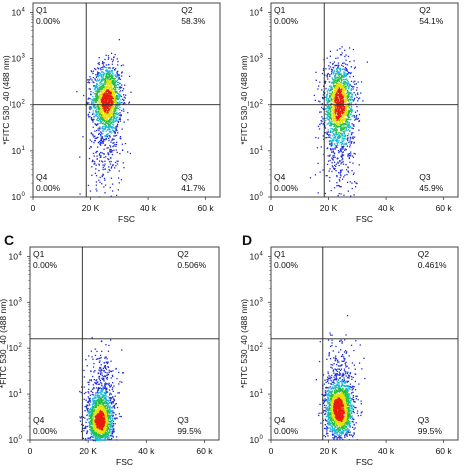 The image size is (474, 474). Describe the element at coordinates (187, 10) in the screenshot. I see `quadrant-name-q2: Q2` at that location.